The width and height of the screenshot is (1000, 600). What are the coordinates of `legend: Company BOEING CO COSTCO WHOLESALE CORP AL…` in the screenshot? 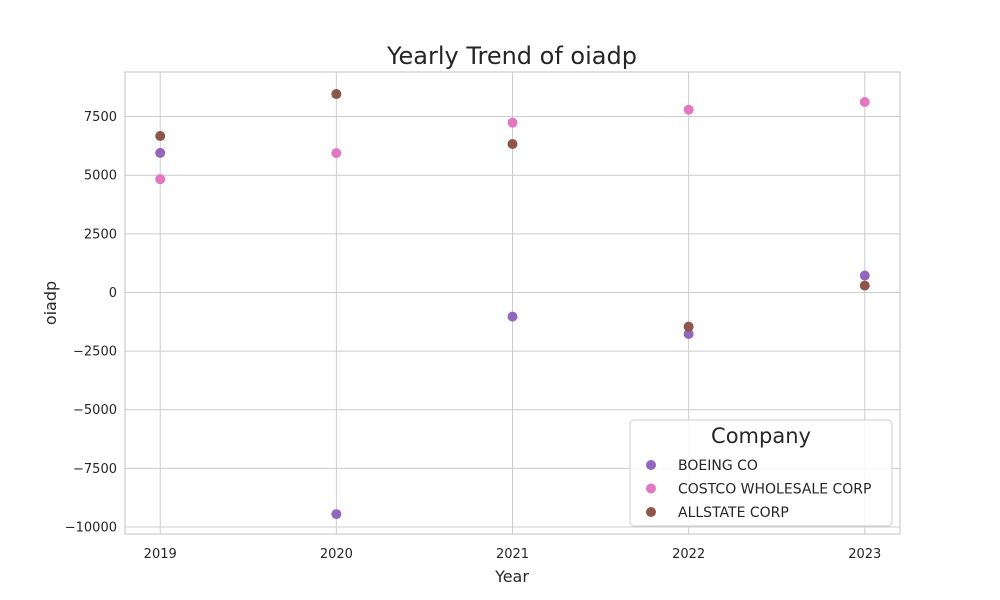 It's located at (761, 473).